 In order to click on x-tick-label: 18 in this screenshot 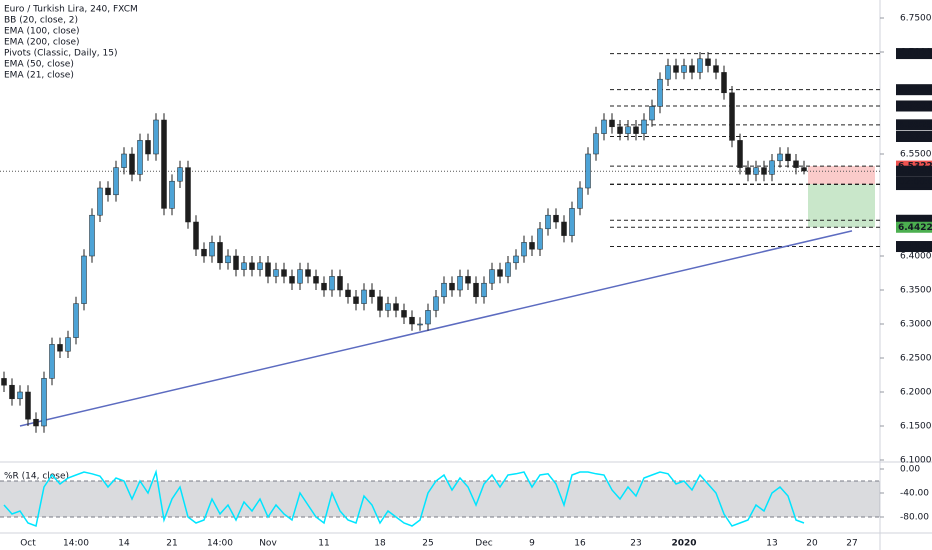, I will do `click(380, 544)`.